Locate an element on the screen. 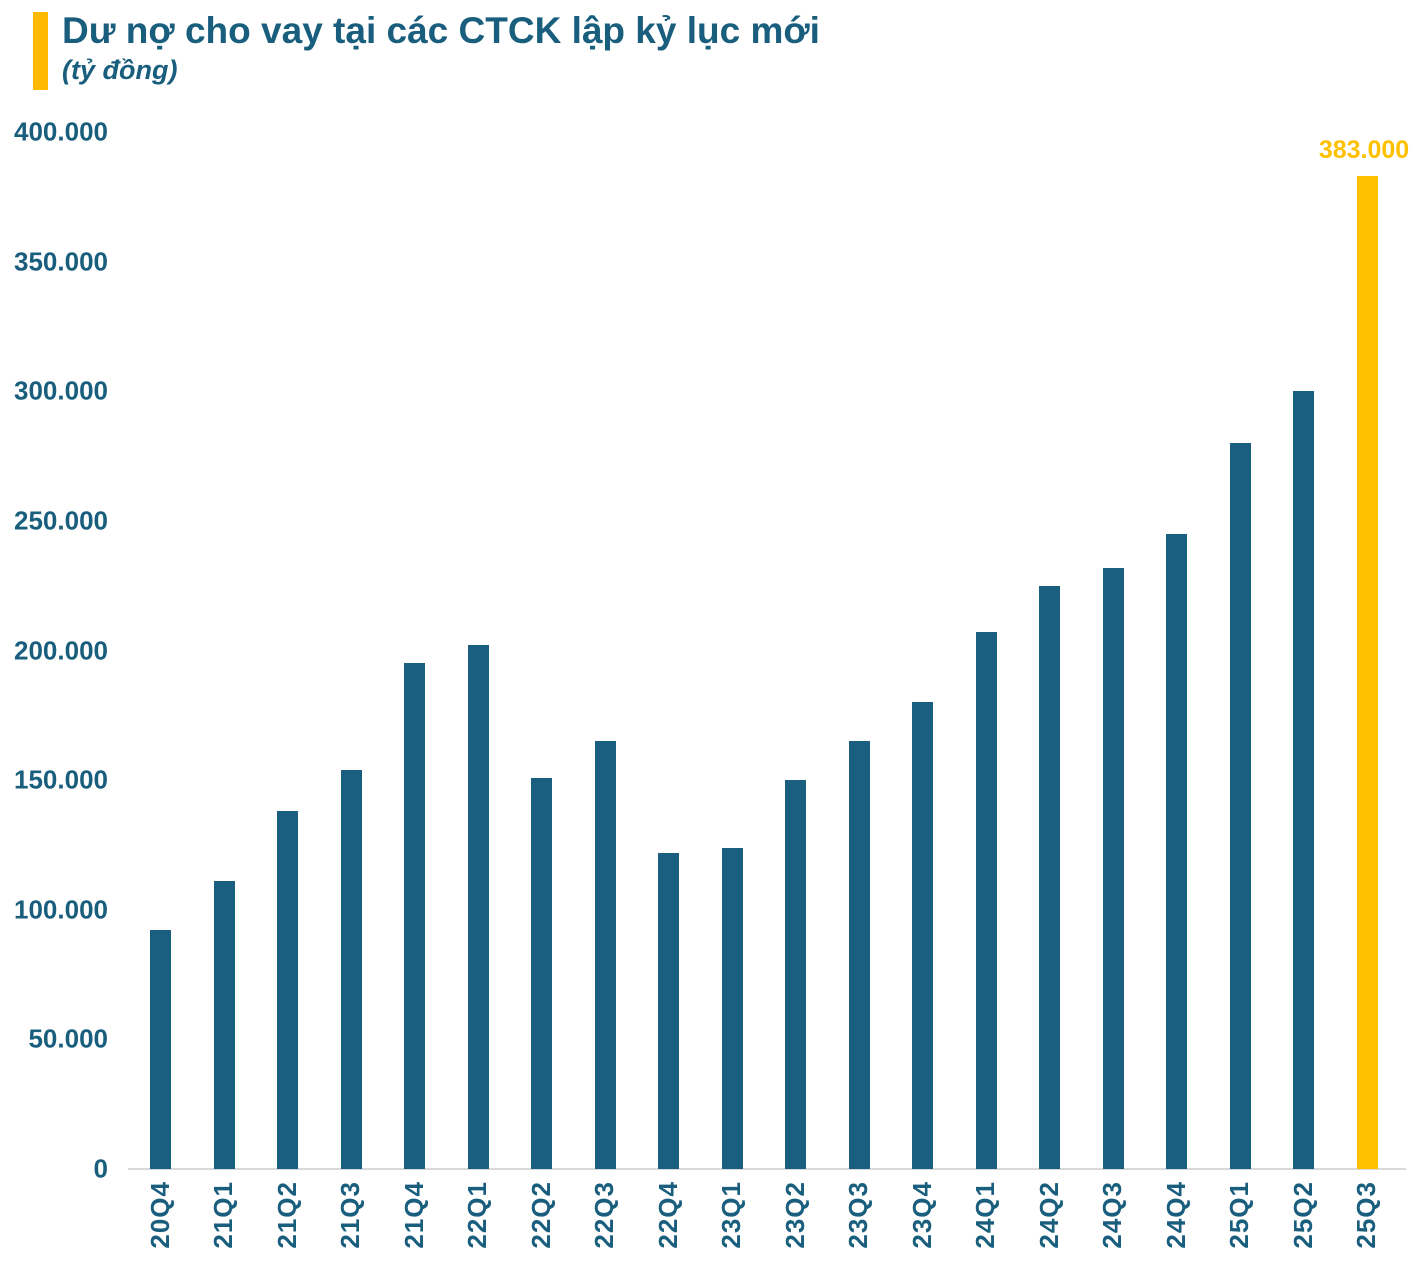 The height and width of the screenshot is (1262, 1418). x-axis-label-24Q4: 24Q4 is located at coordinates (1175, 1215).